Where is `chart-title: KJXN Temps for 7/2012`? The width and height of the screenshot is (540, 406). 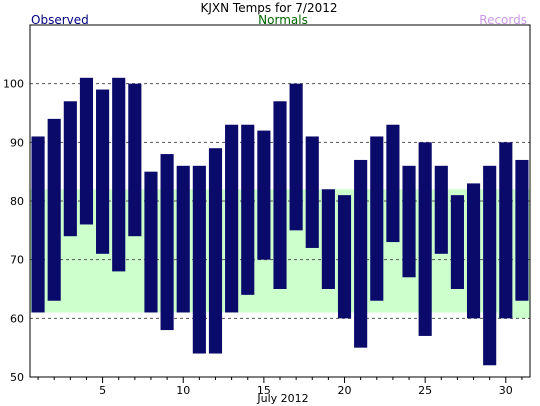 chart-title: KJXN Temps for 7/2012 is located at coordinates (269, 8).